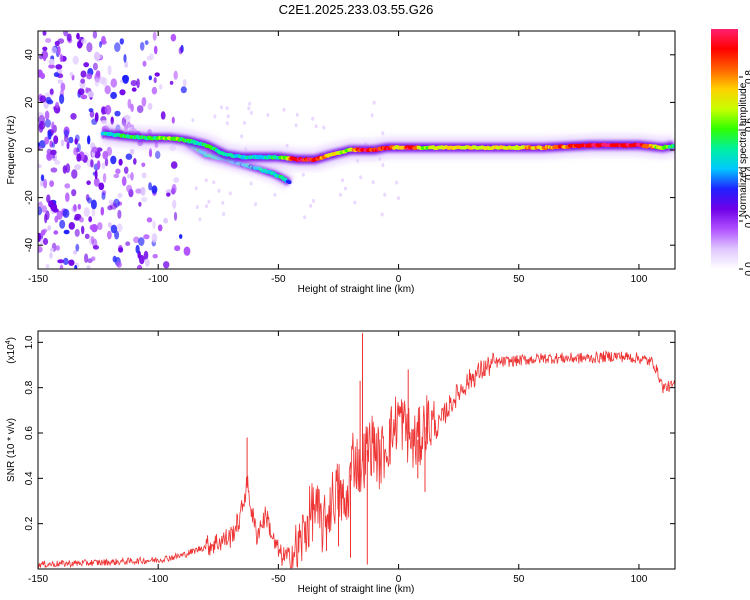 The height and width of the screenshot is (600, 750). What do you see at coordinates (29, 478) in the screenshot?
I see `snr-ytick-label: 0.4` at bounding box center [29, 478].